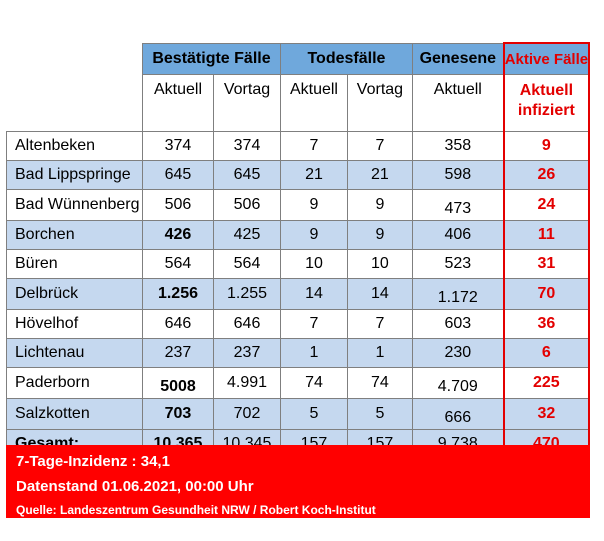 The width and height of the screenshot is (604, 541). Describe the element at coordinates (458, 205) in the screenshot. I see `recovered-current-cell: 473` at that location.